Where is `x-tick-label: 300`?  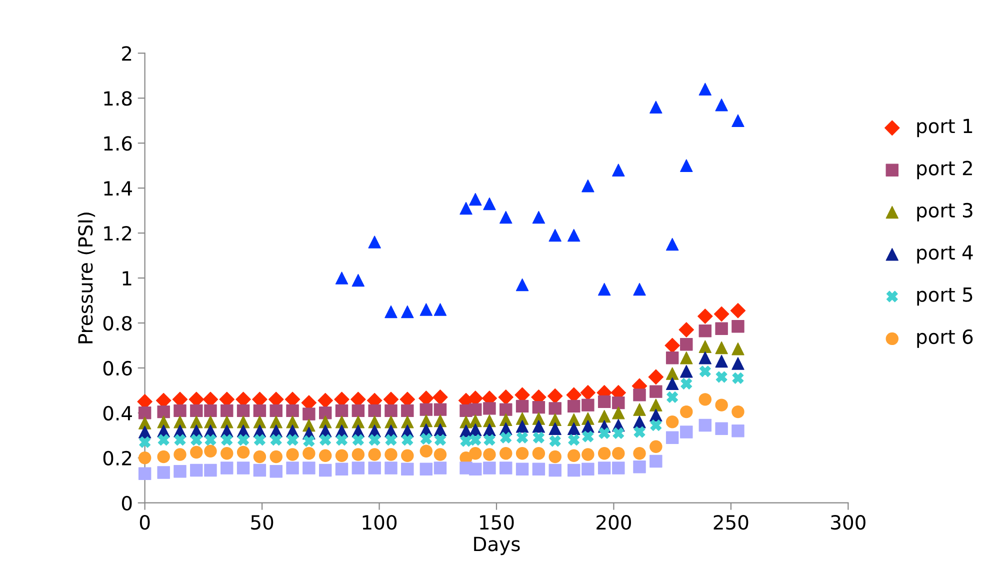
x-tick-label: 300 is located at coordinates (848, 522).